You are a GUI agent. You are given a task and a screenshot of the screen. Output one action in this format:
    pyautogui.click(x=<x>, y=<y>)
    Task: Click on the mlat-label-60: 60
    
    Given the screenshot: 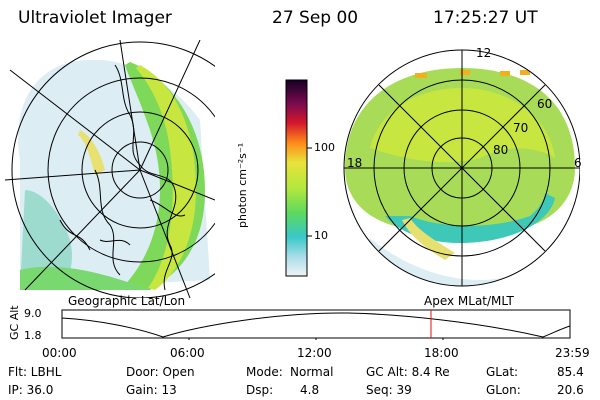 What is the action you would take?
    pyautogui.click(x=545, y=104)
    